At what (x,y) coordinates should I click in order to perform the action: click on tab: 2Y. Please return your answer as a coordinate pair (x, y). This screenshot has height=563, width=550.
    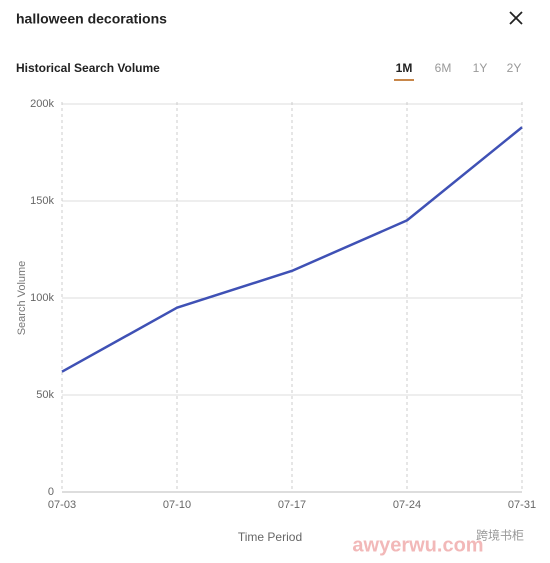
    Looking at the image, I should click on (514, 68).